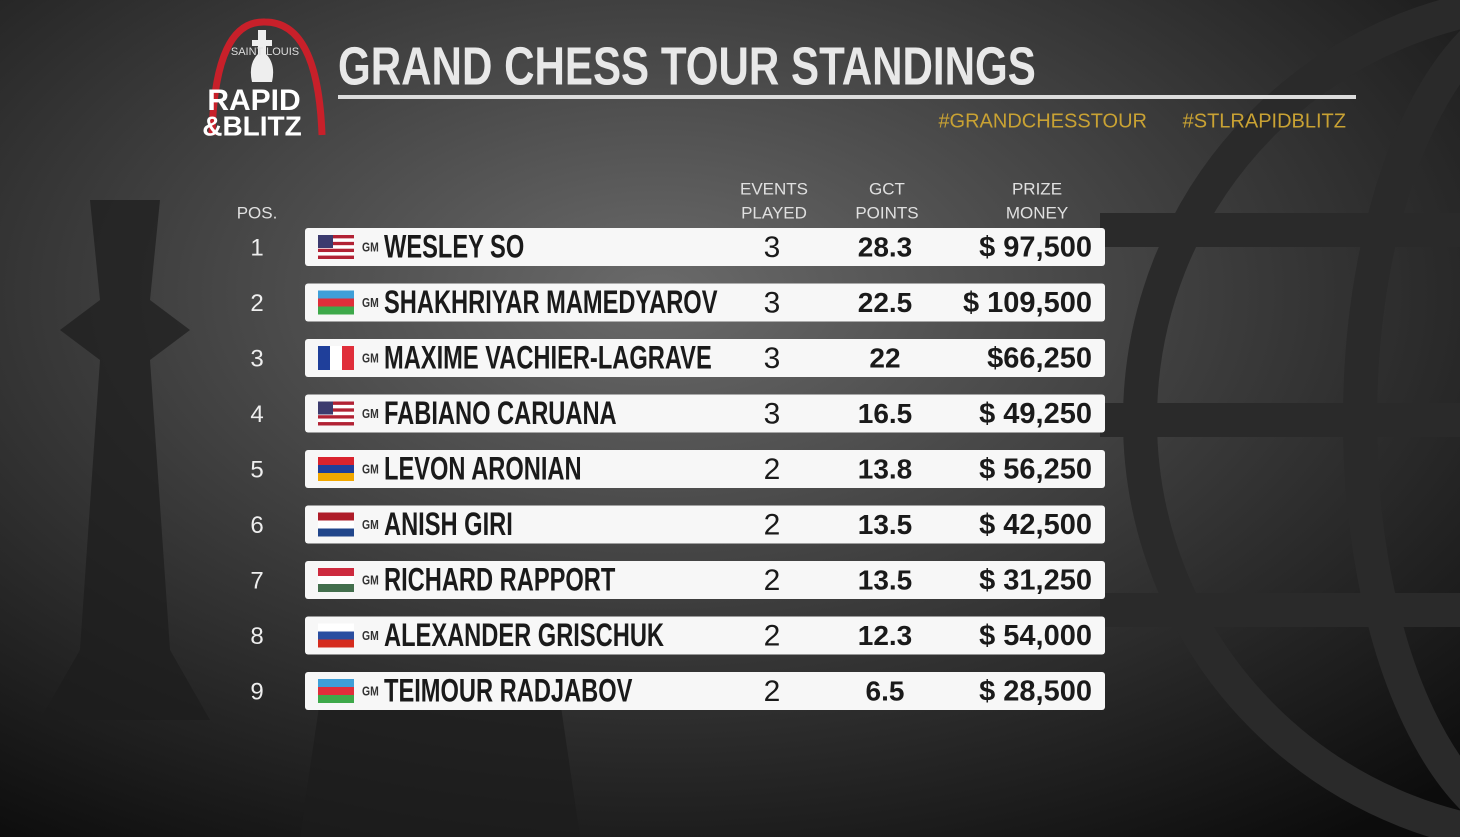  I want to click on column-header: POINTS, so click(886, 212).